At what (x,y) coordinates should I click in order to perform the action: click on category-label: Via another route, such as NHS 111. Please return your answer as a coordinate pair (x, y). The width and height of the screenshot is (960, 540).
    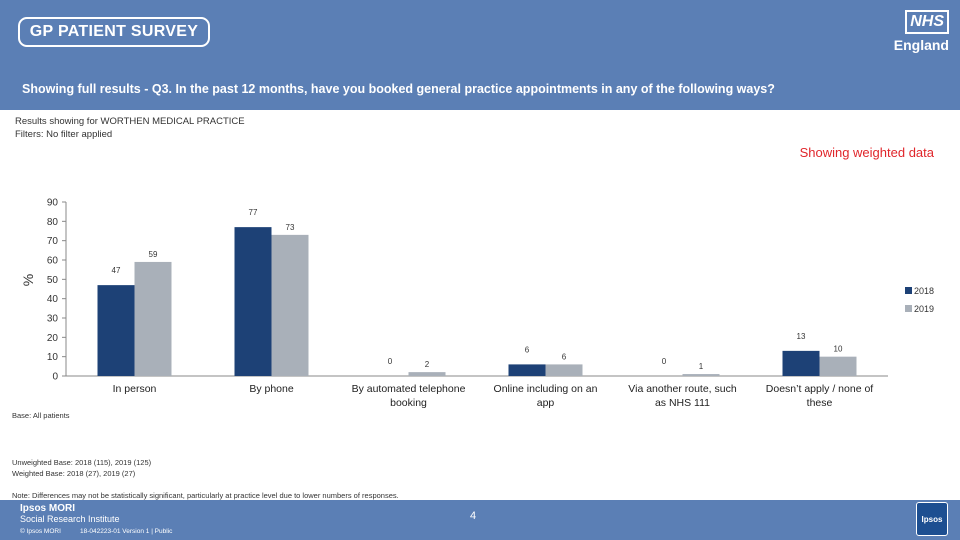
    Looking at the image, I should click on (682, 396).